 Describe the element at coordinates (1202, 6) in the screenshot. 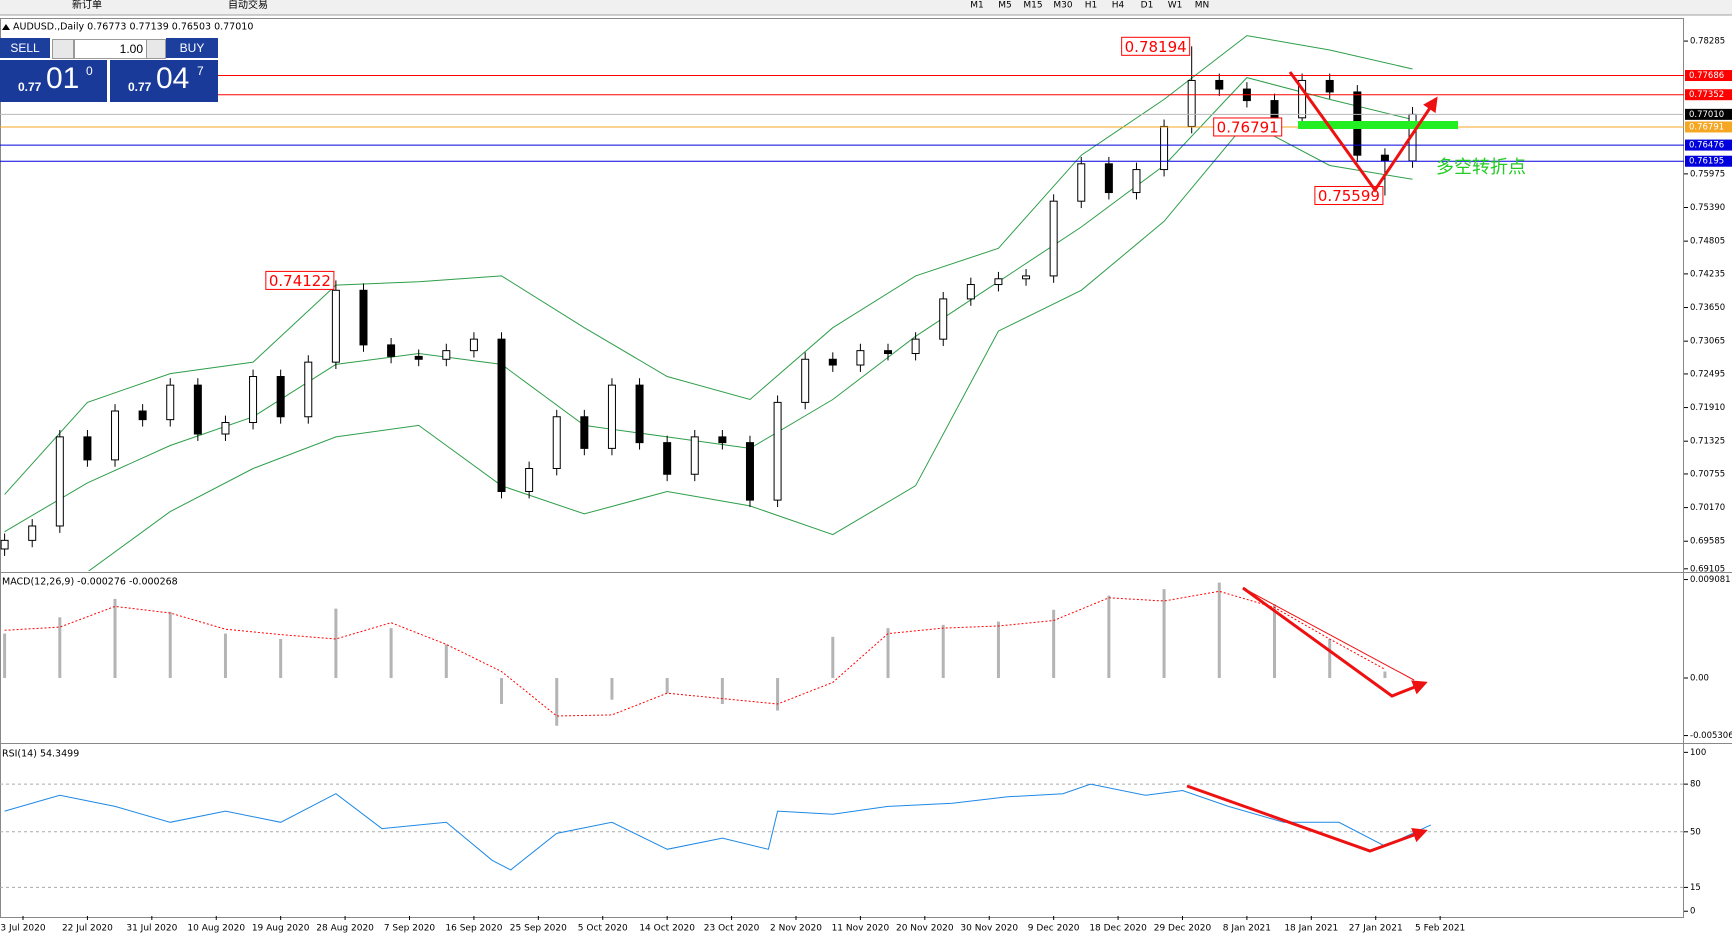

I see `timeframe-button: MN` at that location.